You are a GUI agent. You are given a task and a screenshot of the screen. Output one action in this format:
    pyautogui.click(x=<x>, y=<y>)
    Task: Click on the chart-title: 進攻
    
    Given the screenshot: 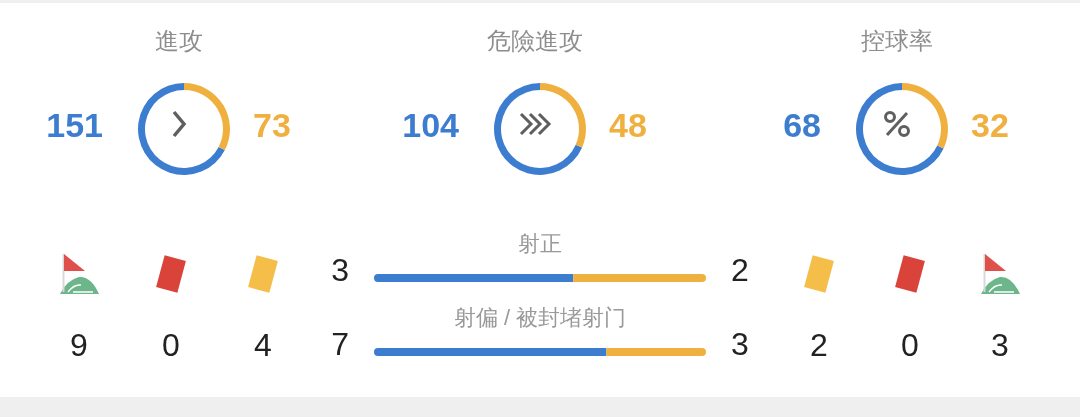 What is the action you would take?
    pyautogui.click(x=179, y=41)
    